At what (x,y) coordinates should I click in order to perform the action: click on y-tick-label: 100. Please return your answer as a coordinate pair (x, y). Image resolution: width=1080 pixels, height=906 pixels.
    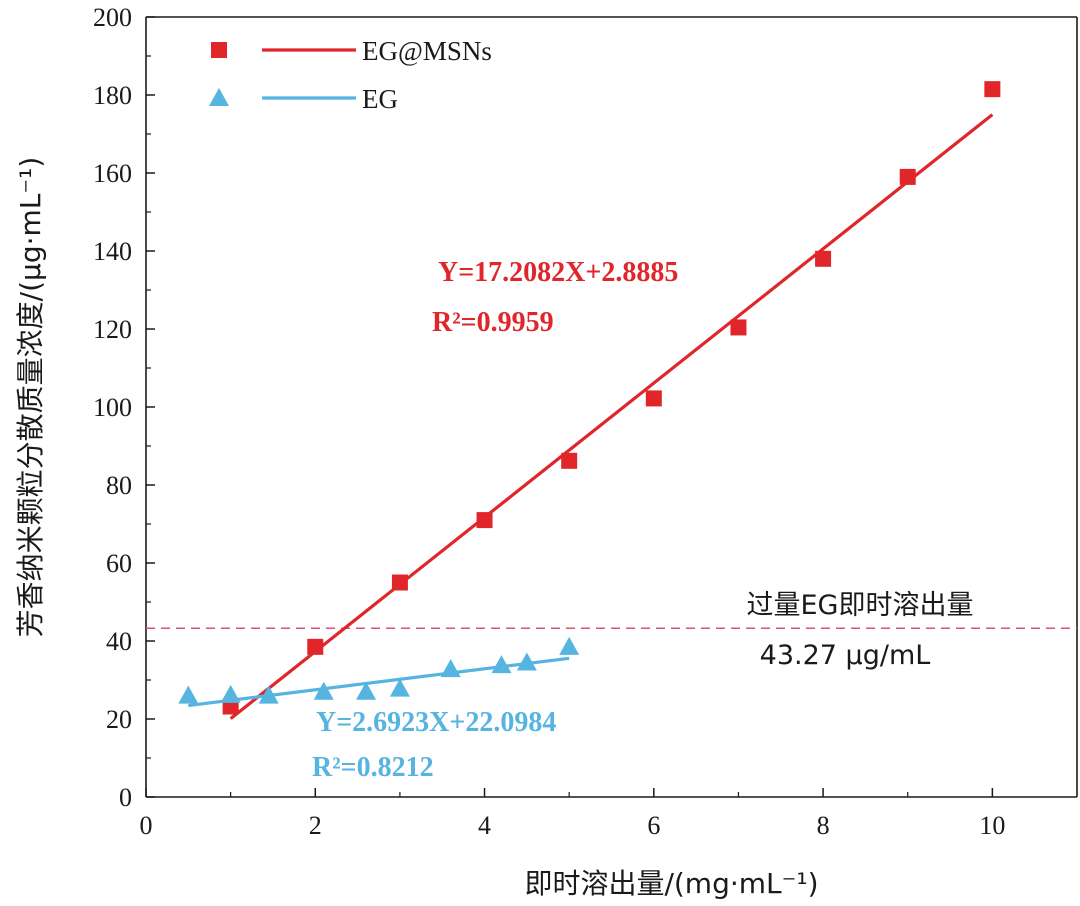
    Looking at the image, I should click on (112, 407).